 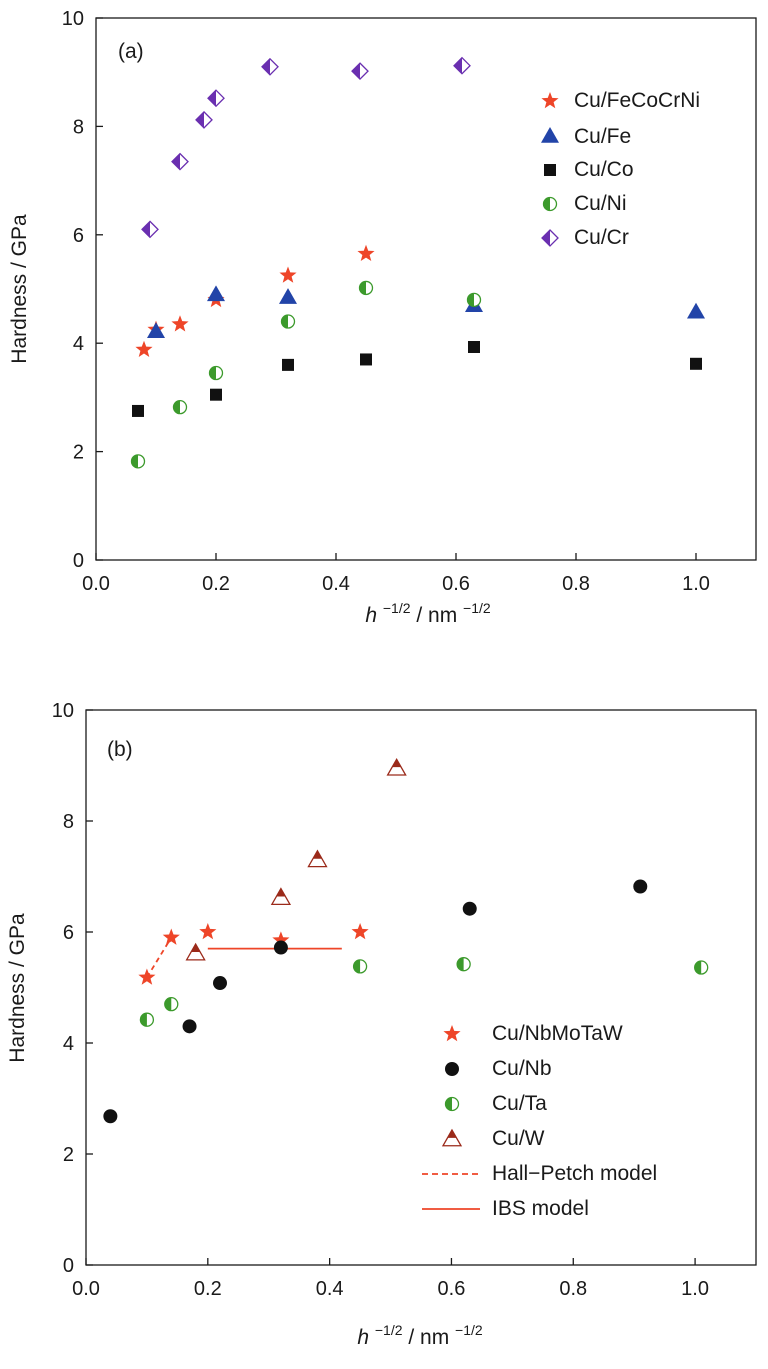 What do you see at coordinates (602, 136) in the screenshot?
I see `legend-label-cu-fe: Cu/Fe` at bounding box center [602, 136].